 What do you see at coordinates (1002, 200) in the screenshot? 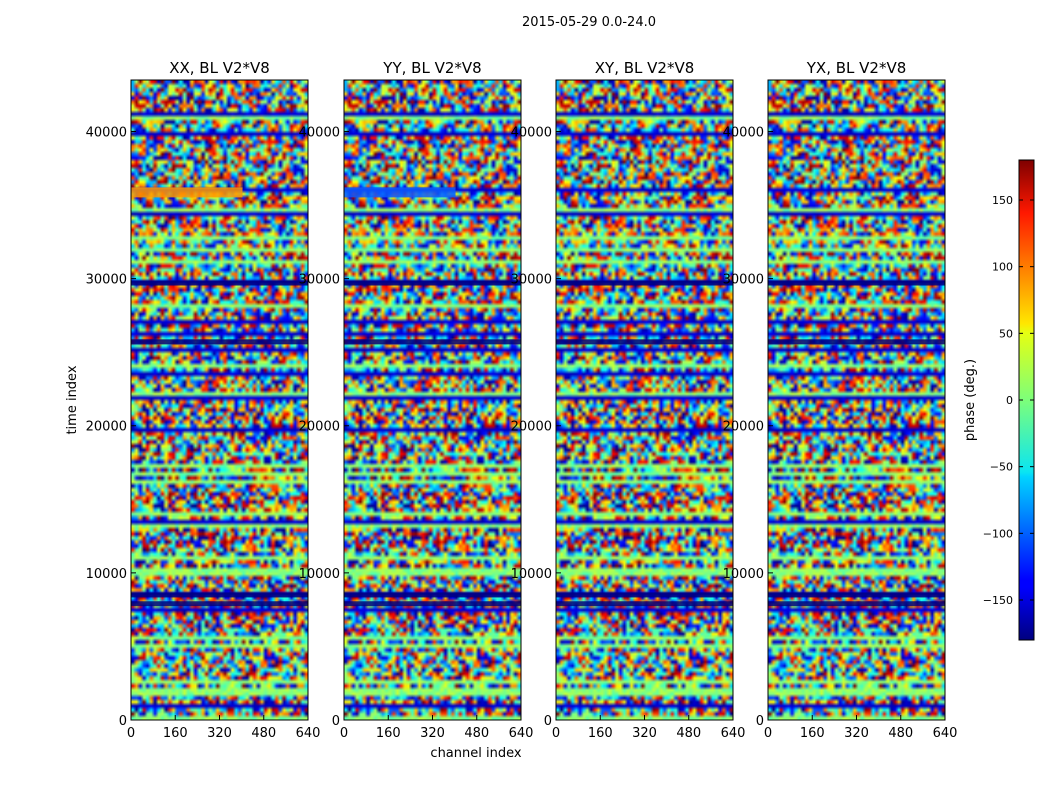
I see `colorbar-tick-label: 150` at bounding box center [1002, 200].